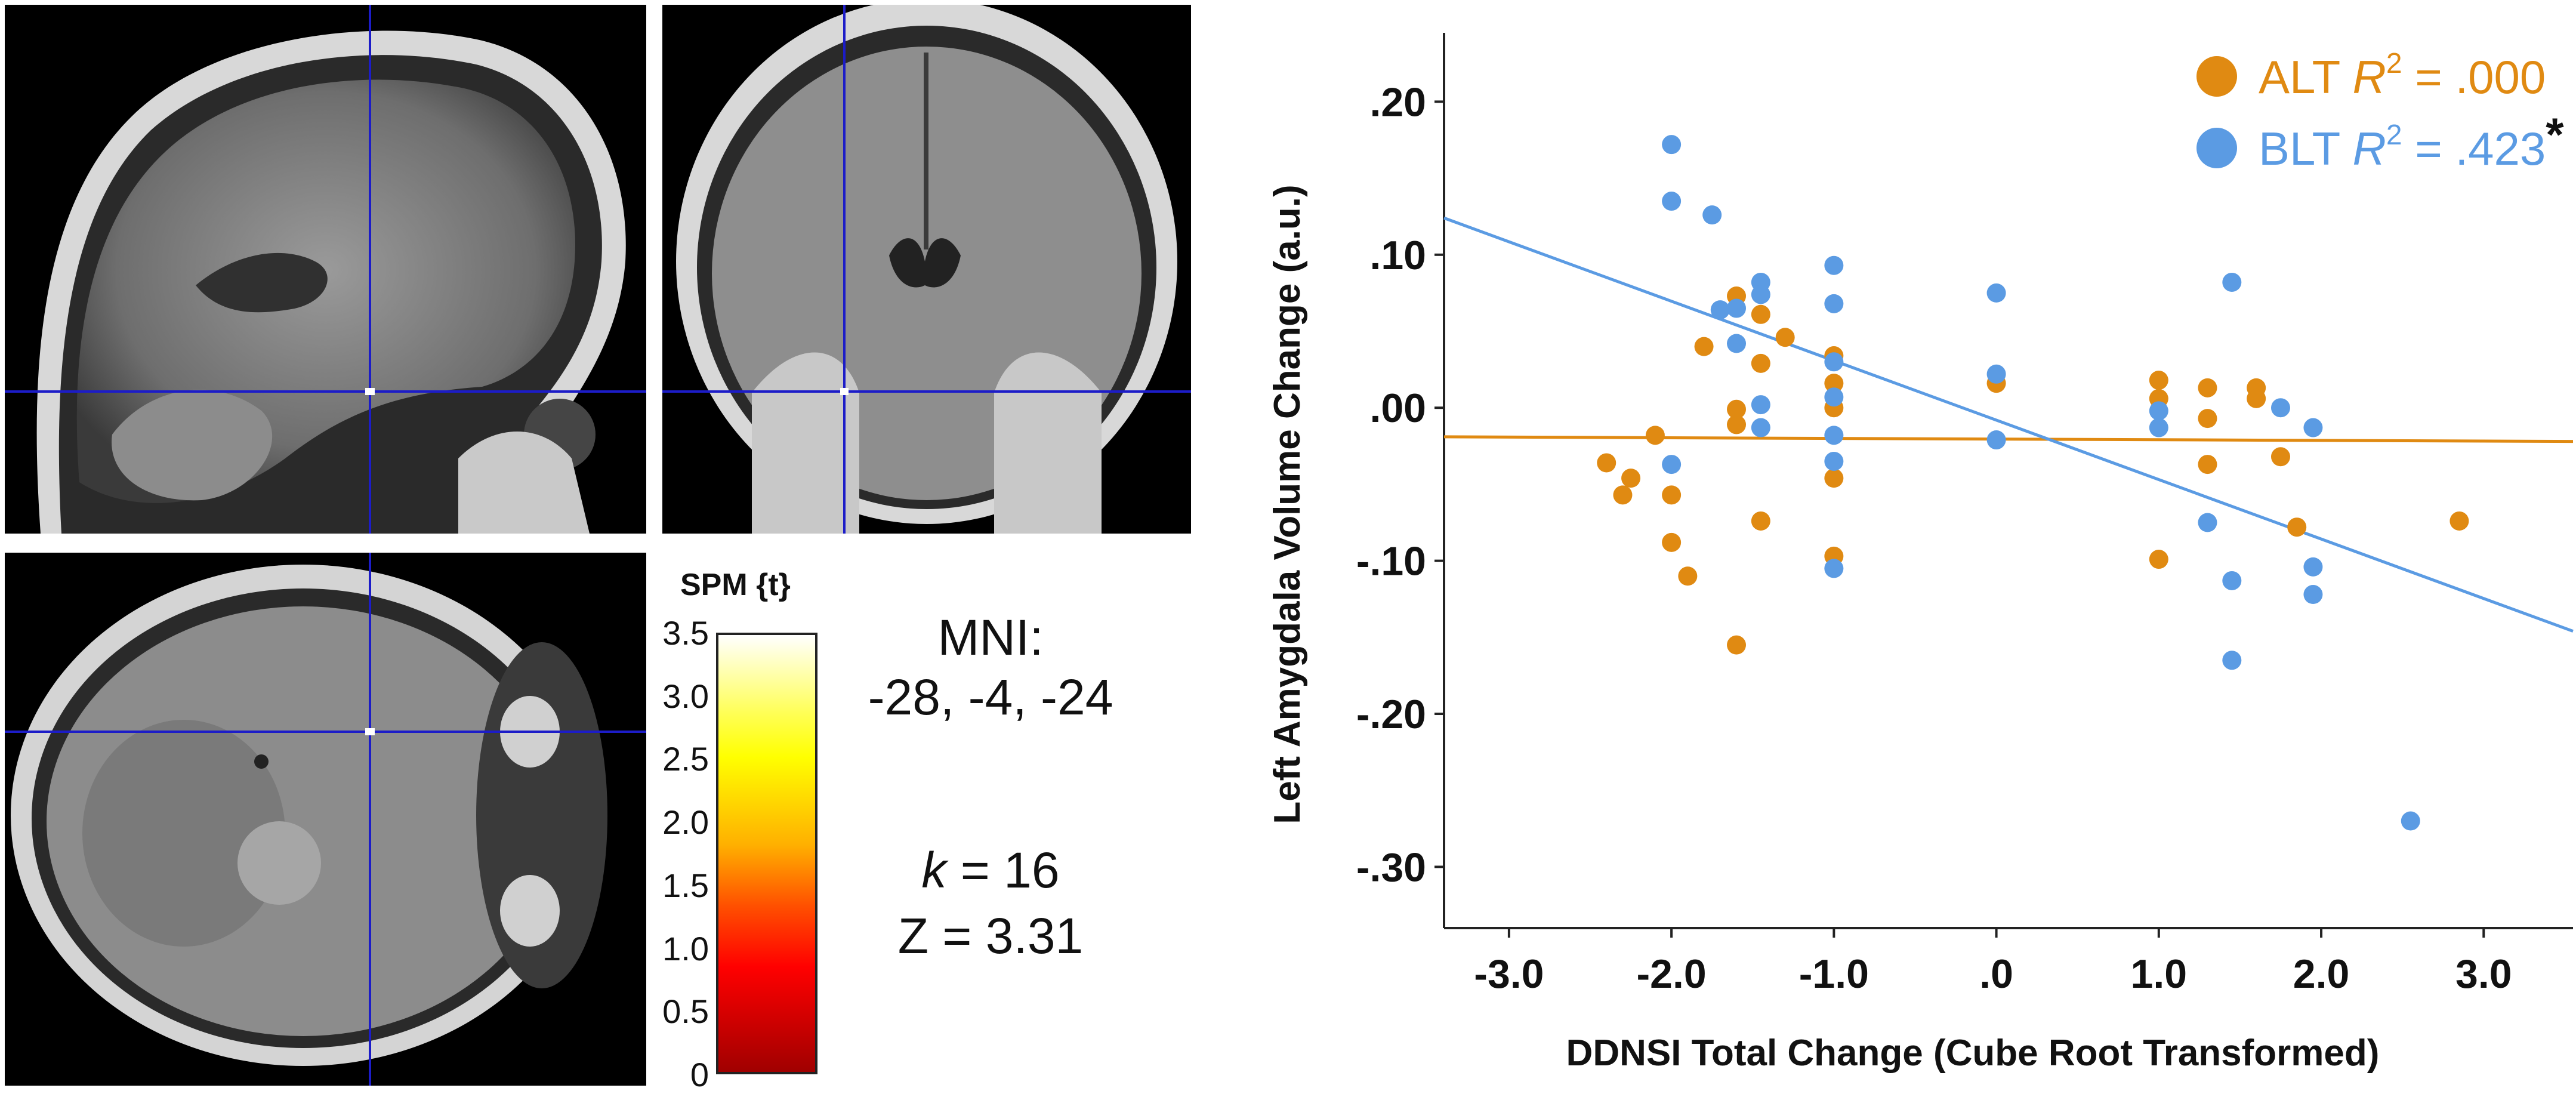 The image size is (2576, 1094). What do you see at coordinates (991, 936) in the screenshot?
I see `z-score: Z = 3.31` at bounding box center [991, 936].